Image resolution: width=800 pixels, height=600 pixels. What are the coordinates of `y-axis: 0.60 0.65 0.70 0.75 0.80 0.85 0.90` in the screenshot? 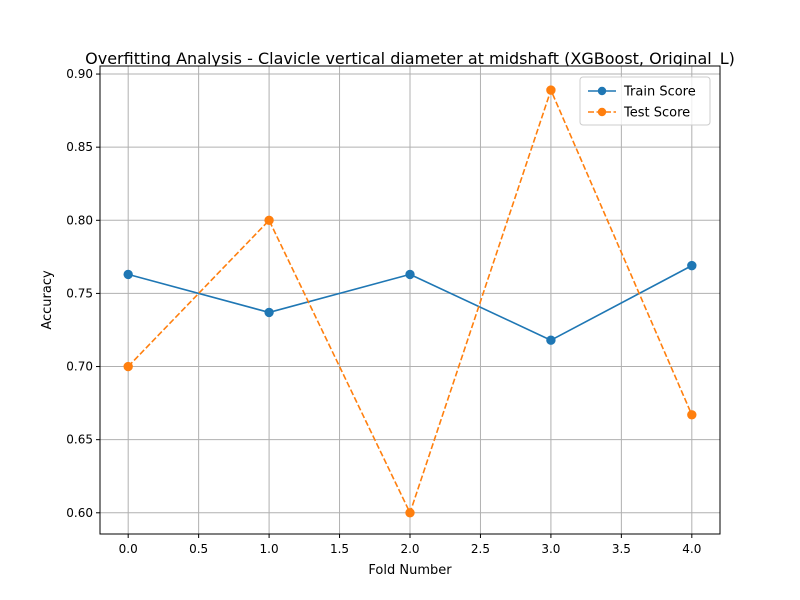 It's located at (83, 293).